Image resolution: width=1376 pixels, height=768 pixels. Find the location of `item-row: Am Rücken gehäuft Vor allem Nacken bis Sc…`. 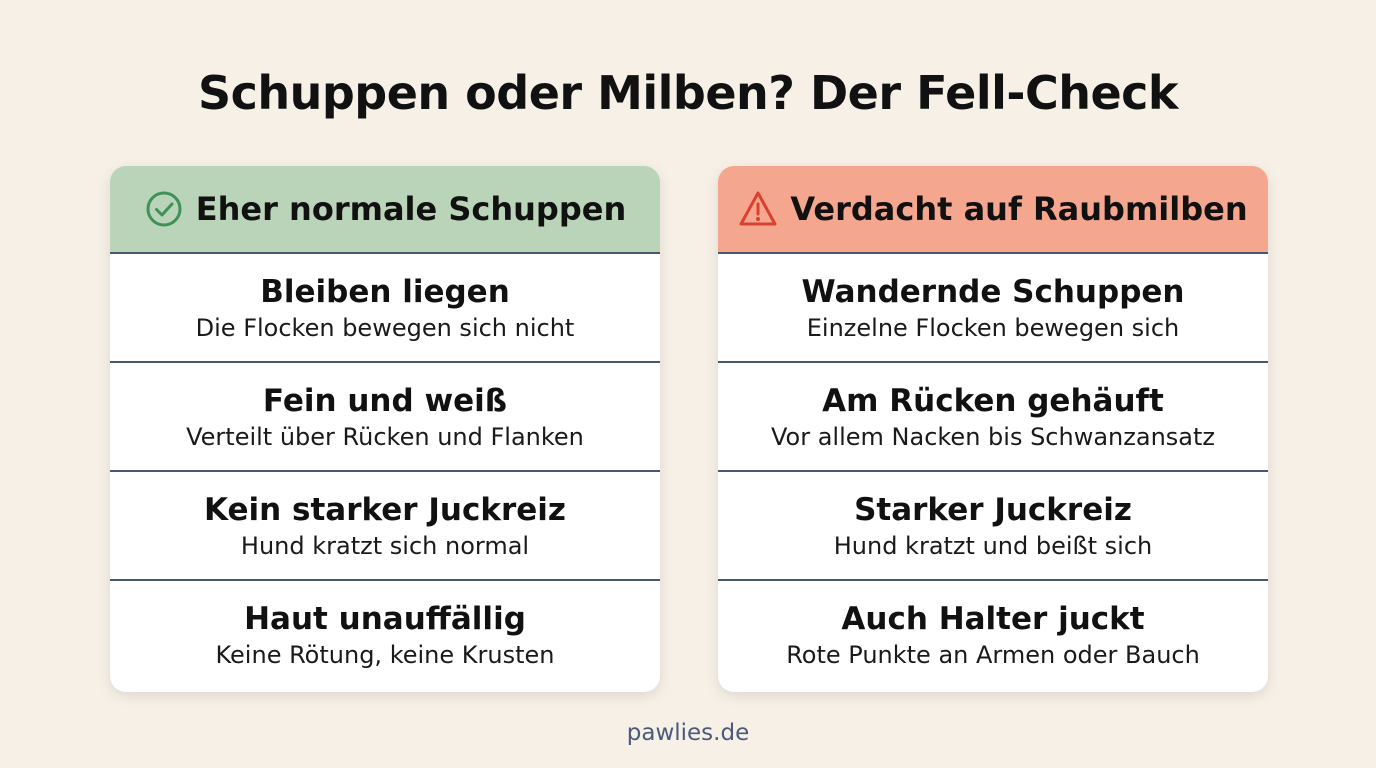

item-row: Am Rücken gehäuft Vor allem Nacken bis Sc… is located at coordinates (993, 415).